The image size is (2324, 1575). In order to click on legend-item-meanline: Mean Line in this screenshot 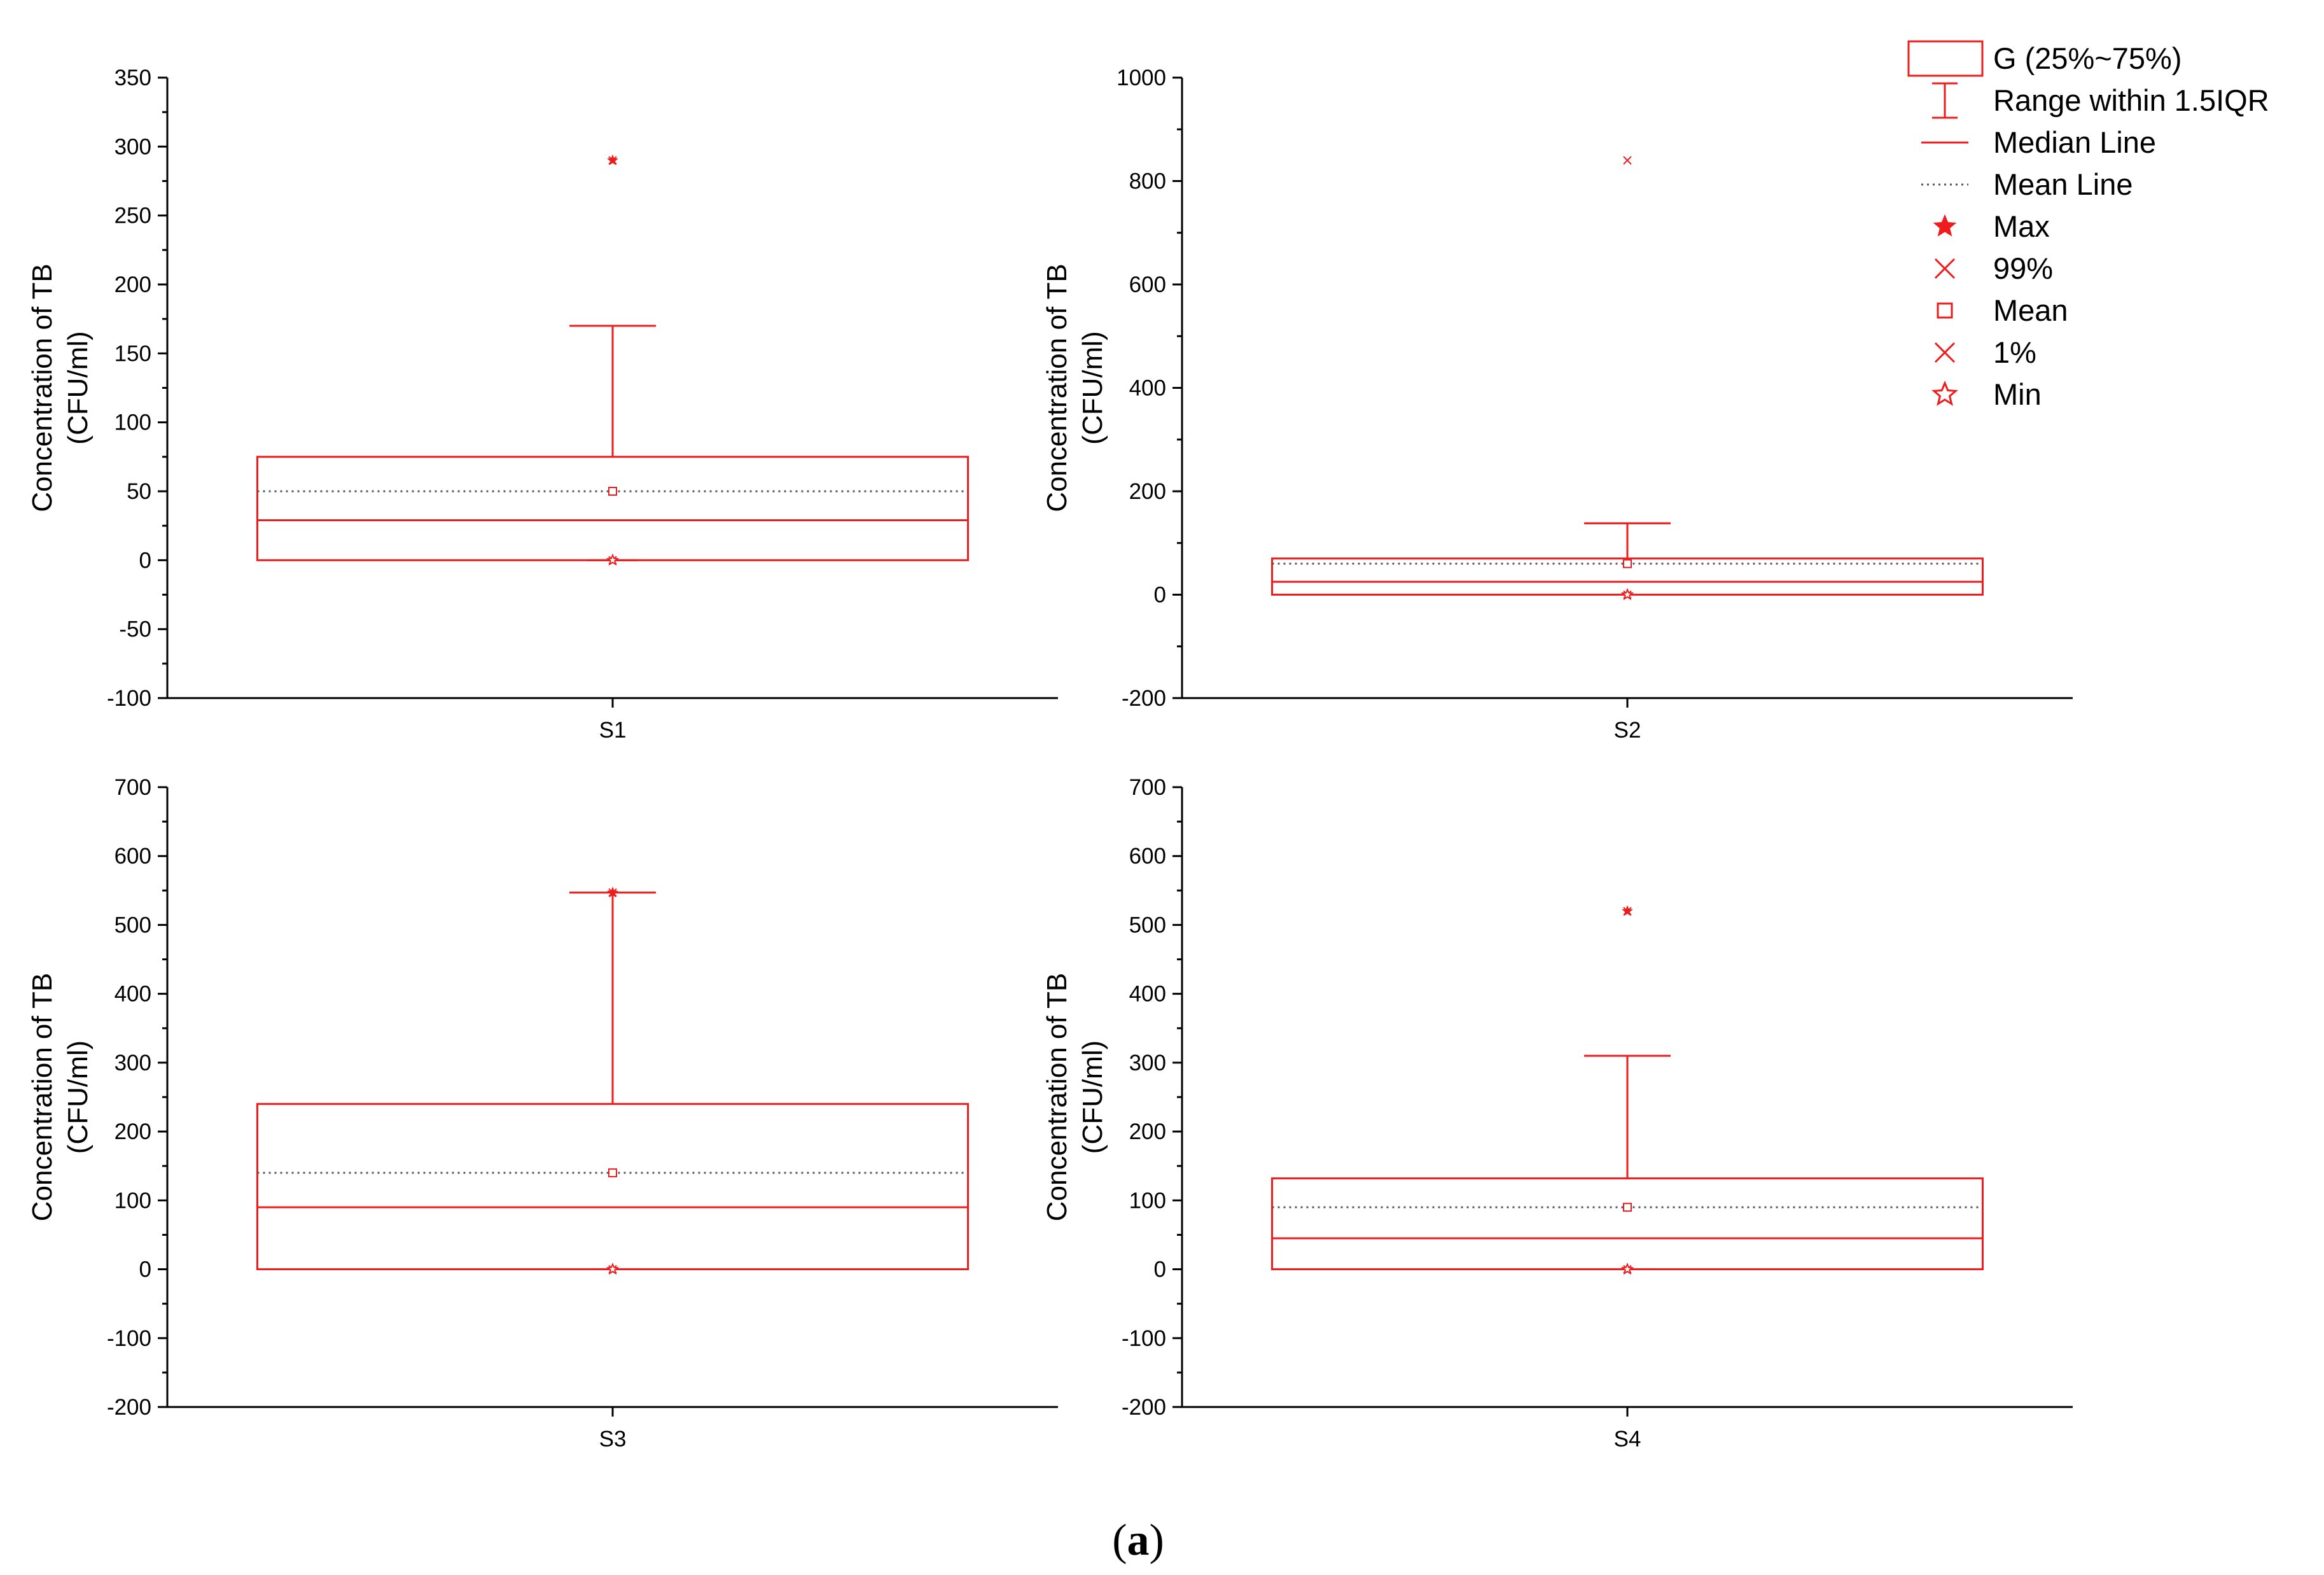, I will do `click(2027, 184)`.